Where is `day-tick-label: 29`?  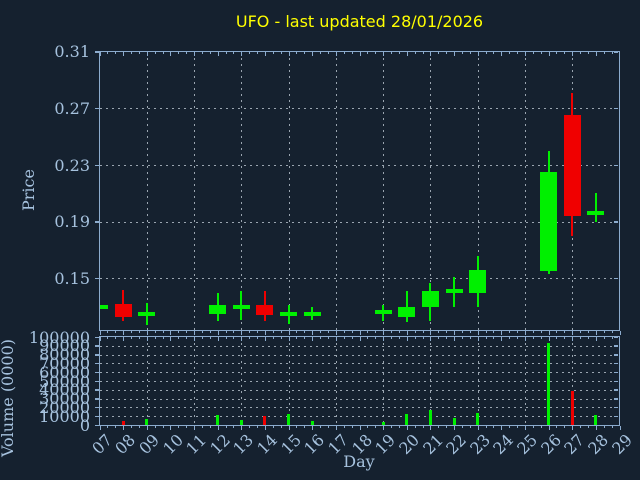 day-tick-label: 29 is located at coordinates (621, 444).